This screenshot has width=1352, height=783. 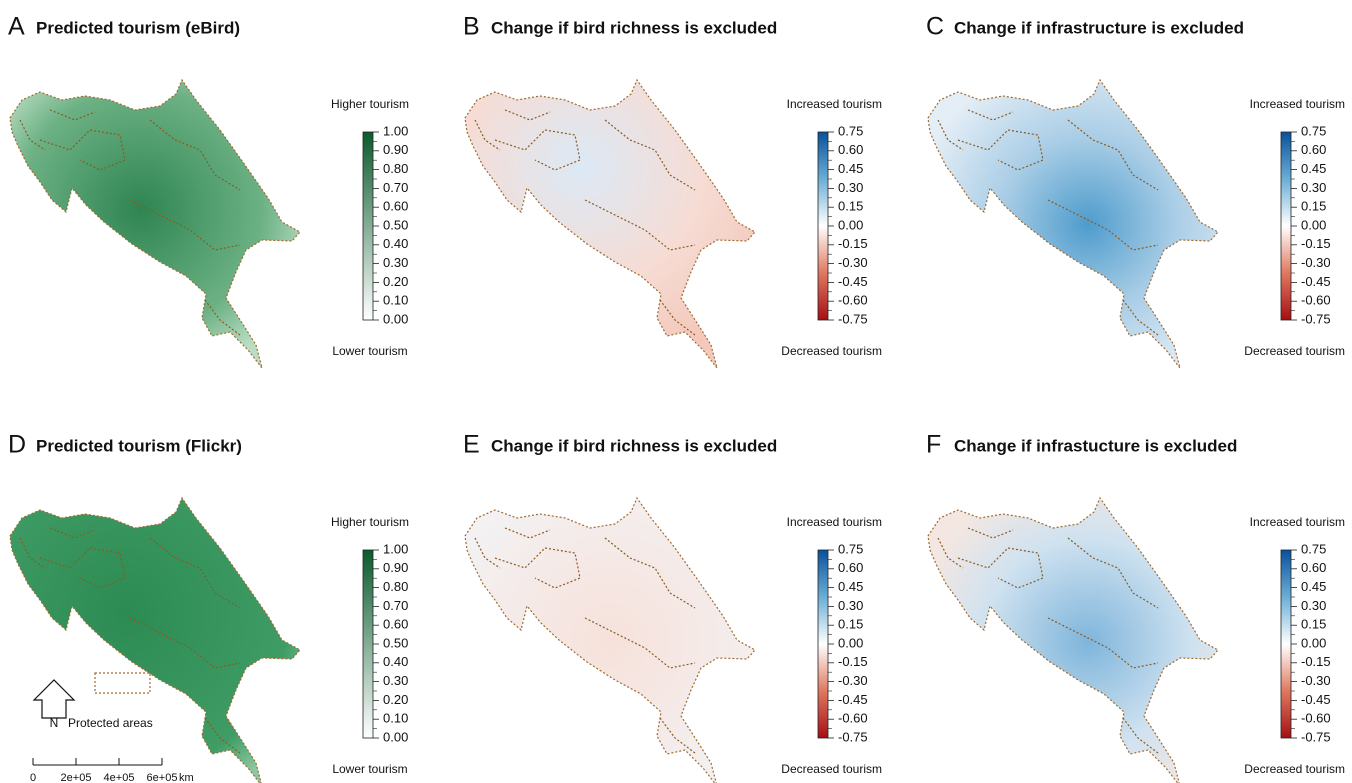 What do you see at coordinates (369, 351) in the screenshot?
I see `legend-bottom-label: Lower tourism` at bounding box center [369, 351].